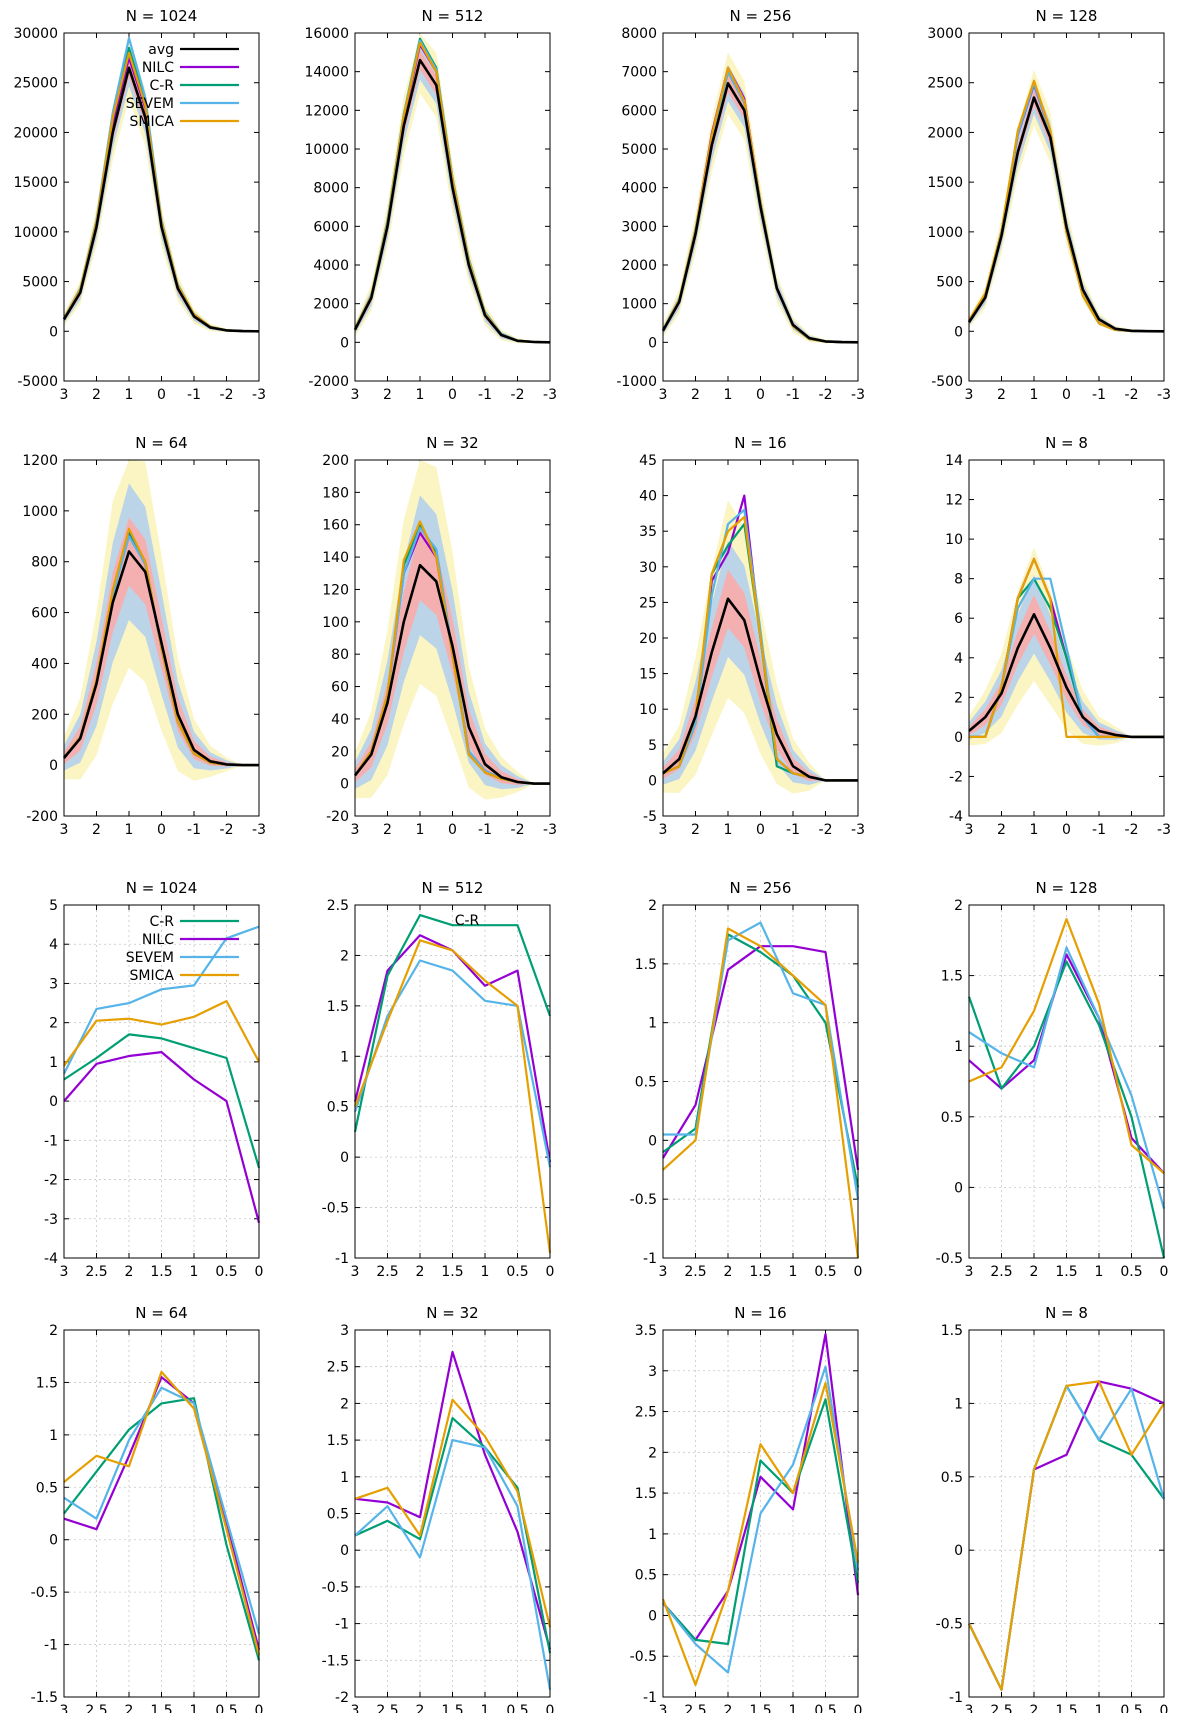 This screenshot has width=1200, height=1713. What do you see at coordinates (648, 710) in the screenshot?
I see `y-tick-label: 10` at bounding box center [648, 710].